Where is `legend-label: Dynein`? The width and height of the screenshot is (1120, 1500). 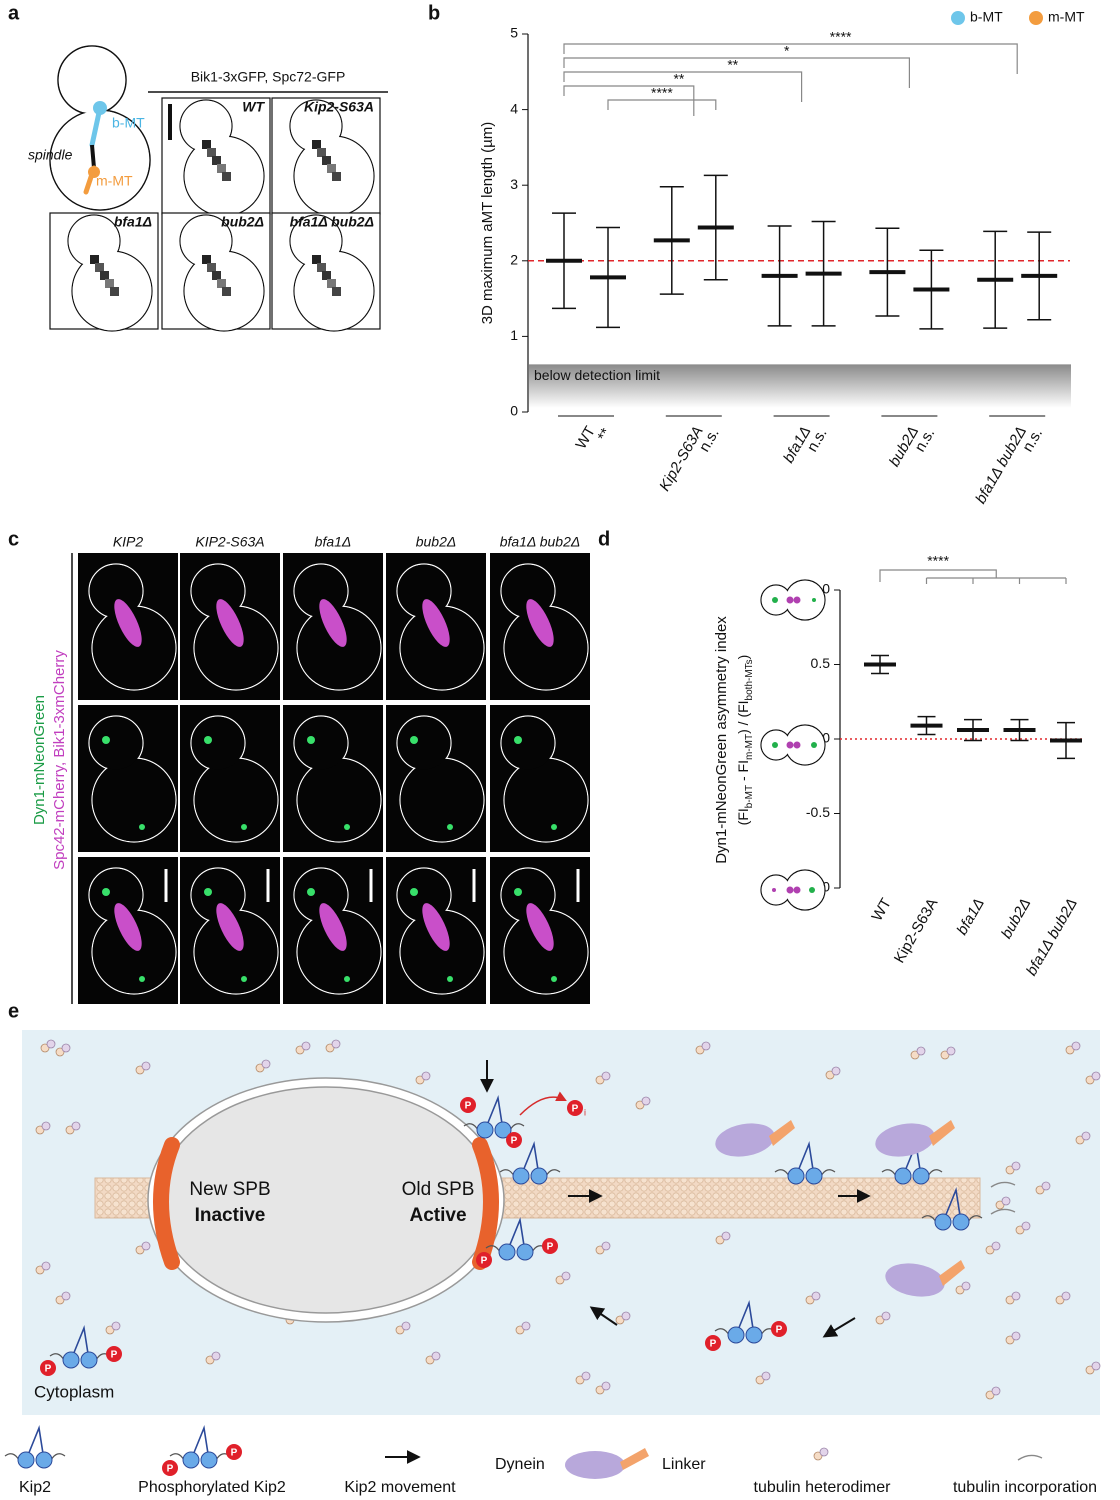 legend-label: Dynein is located at coordinates (520, 1464).